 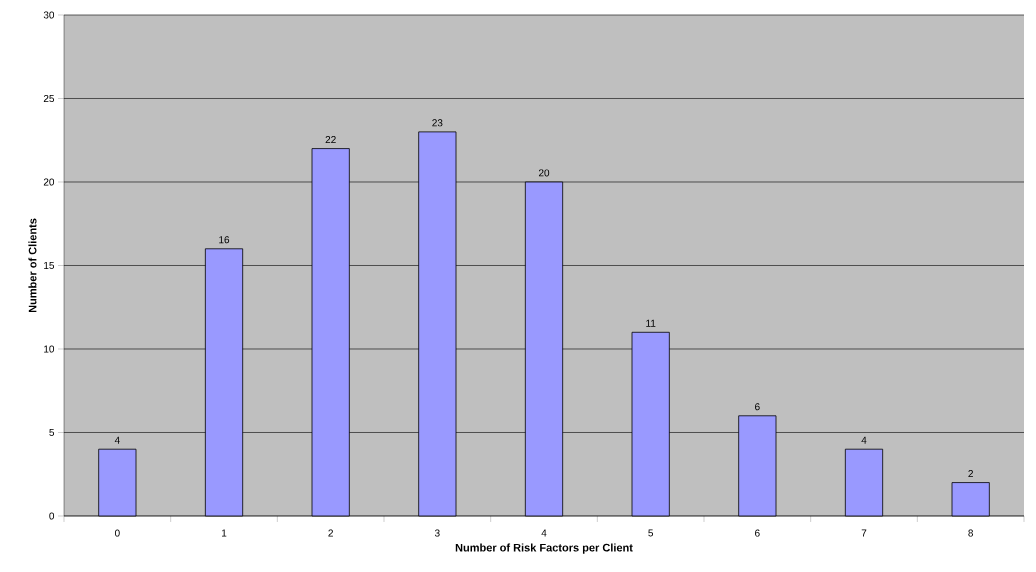 I want to click on y-tick-label: 30, so click(x=49, y=15).